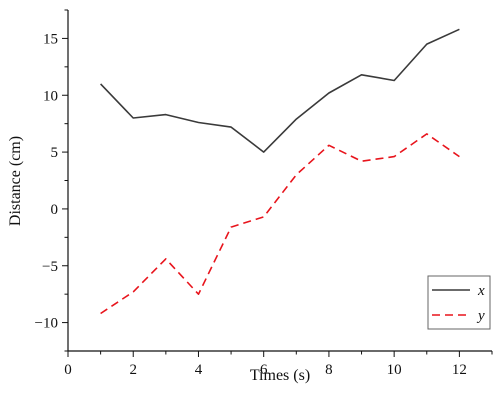 This screenshot has width=500, height=418. Describe the element at coordinates (55, 153) in the screenshot. I see `y-tick-label: 5` at that location.